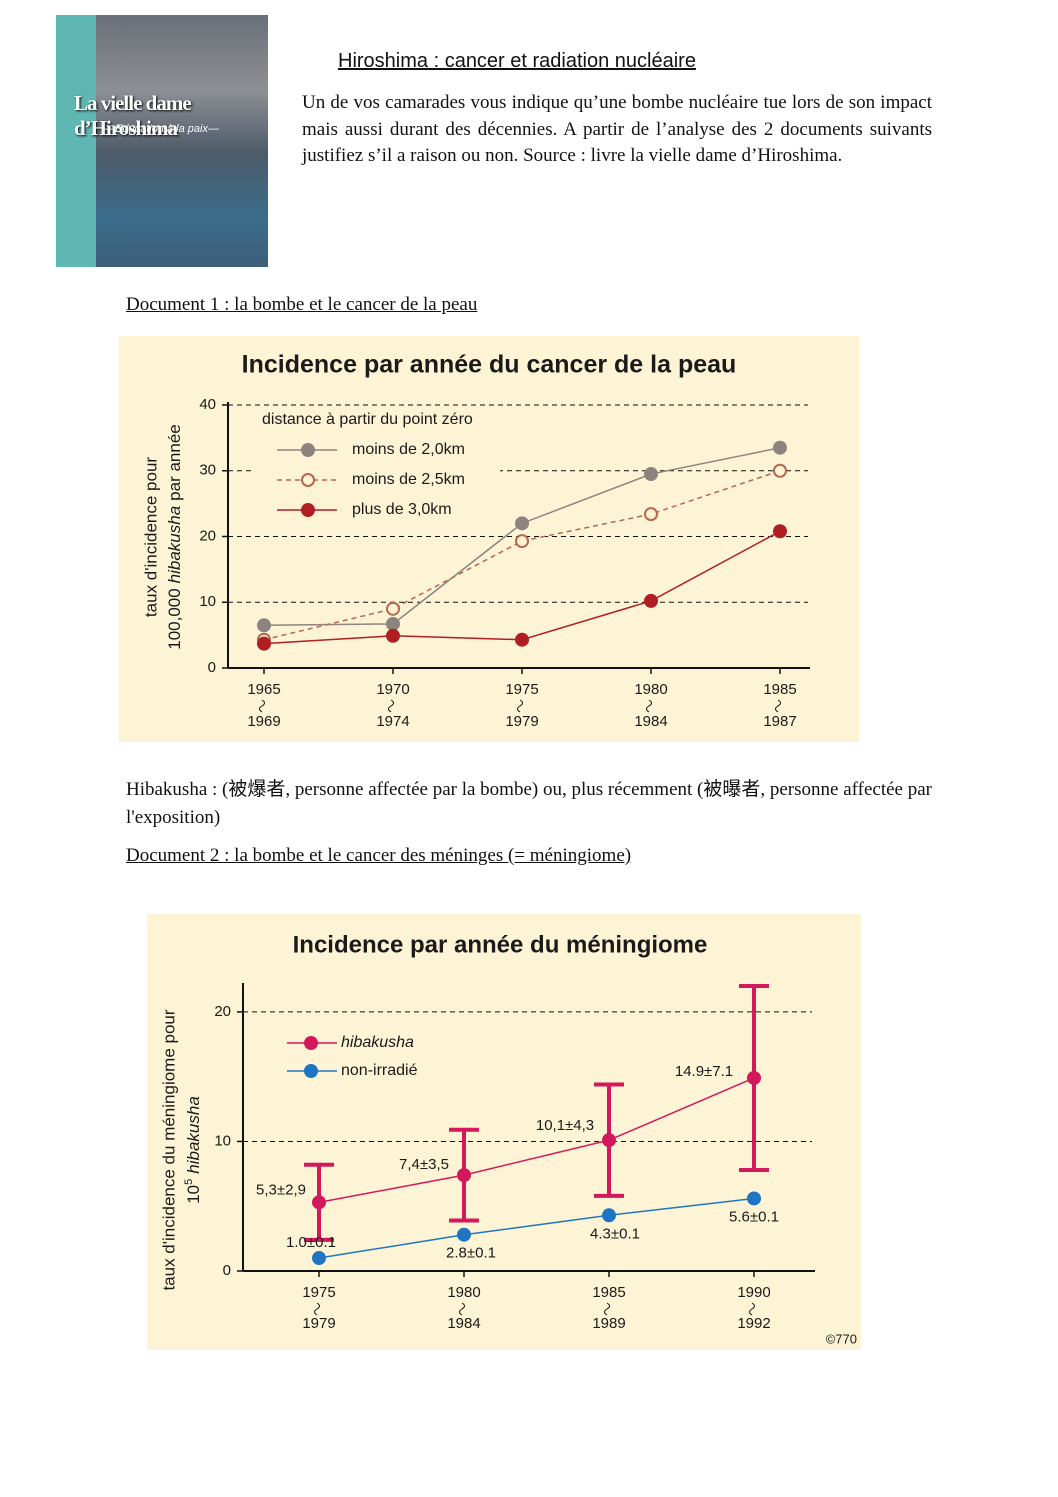  Describe the element at coordinates (424, 1164) in the screenshot. I see `data-label: 7,4±3,5` at that location.